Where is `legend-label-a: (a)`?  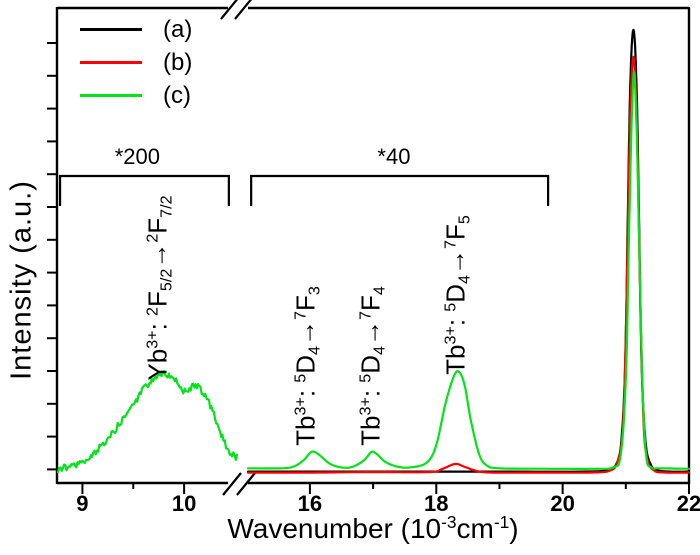
legend-label-a: (a) is located at coordinates (178, 29).